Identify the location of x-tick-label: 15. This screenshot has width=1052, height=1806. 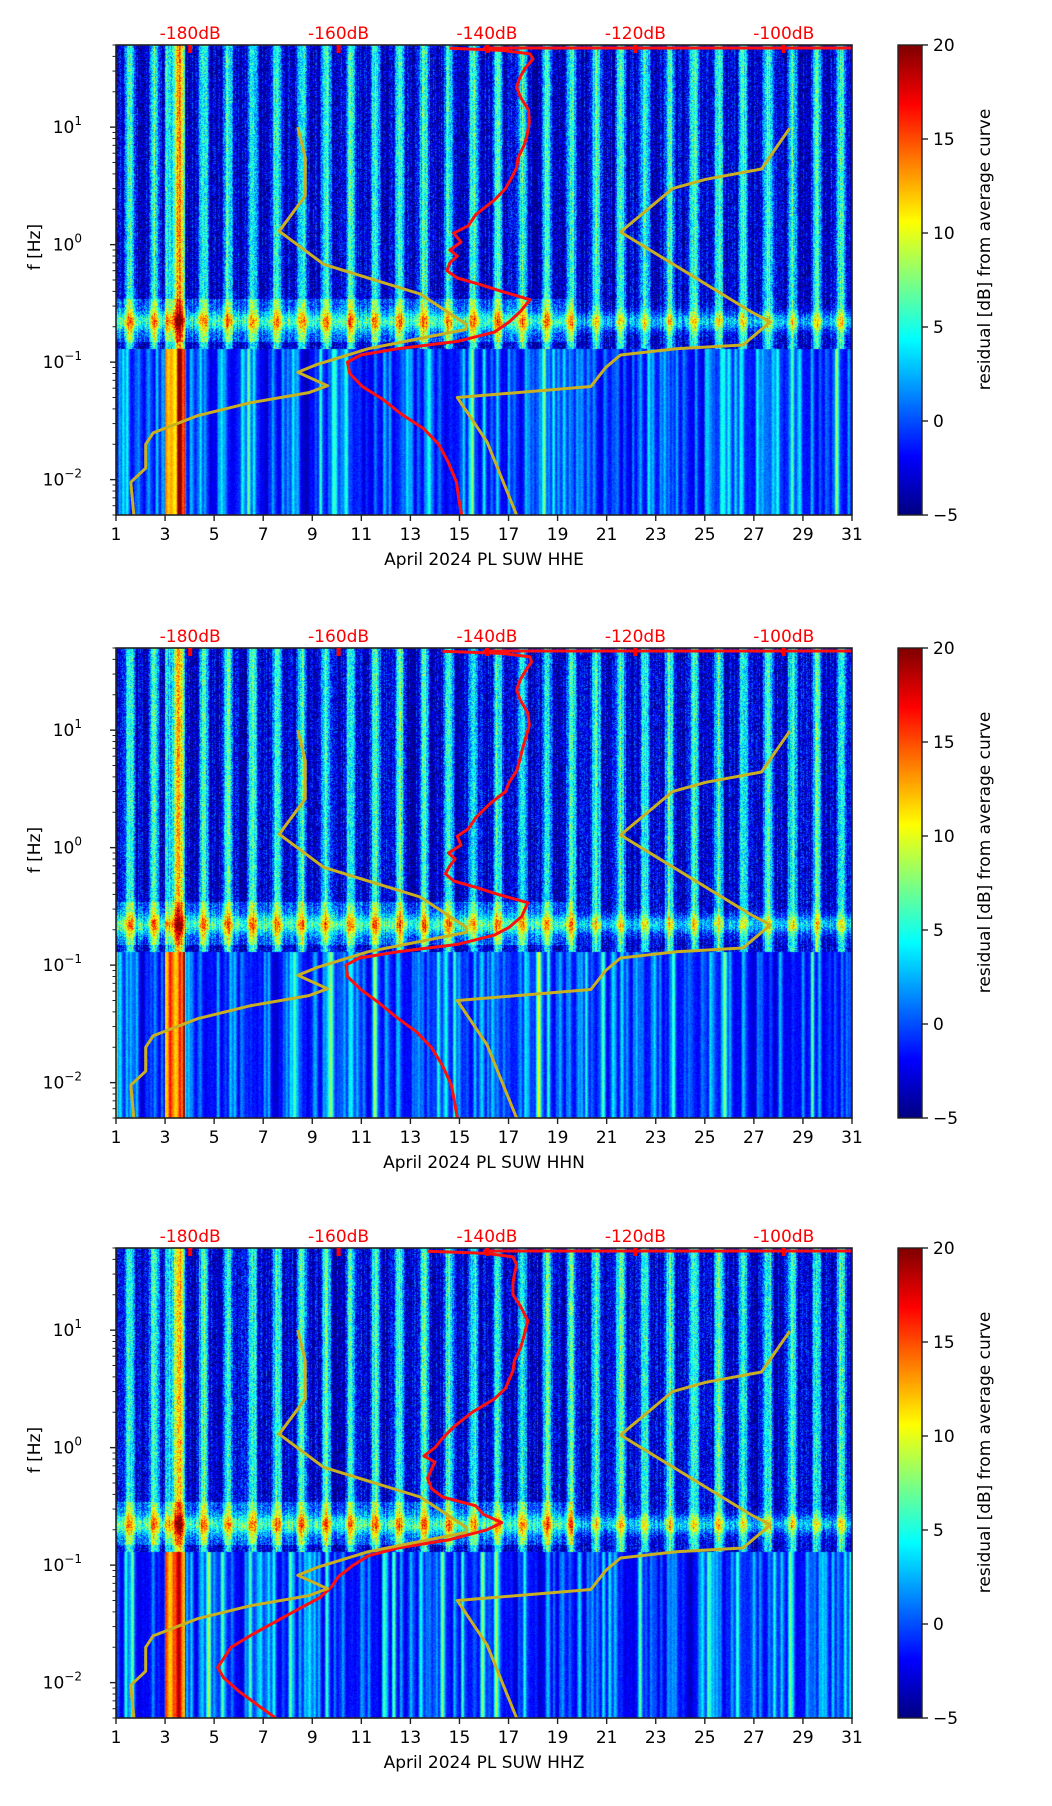
(460, 1738).